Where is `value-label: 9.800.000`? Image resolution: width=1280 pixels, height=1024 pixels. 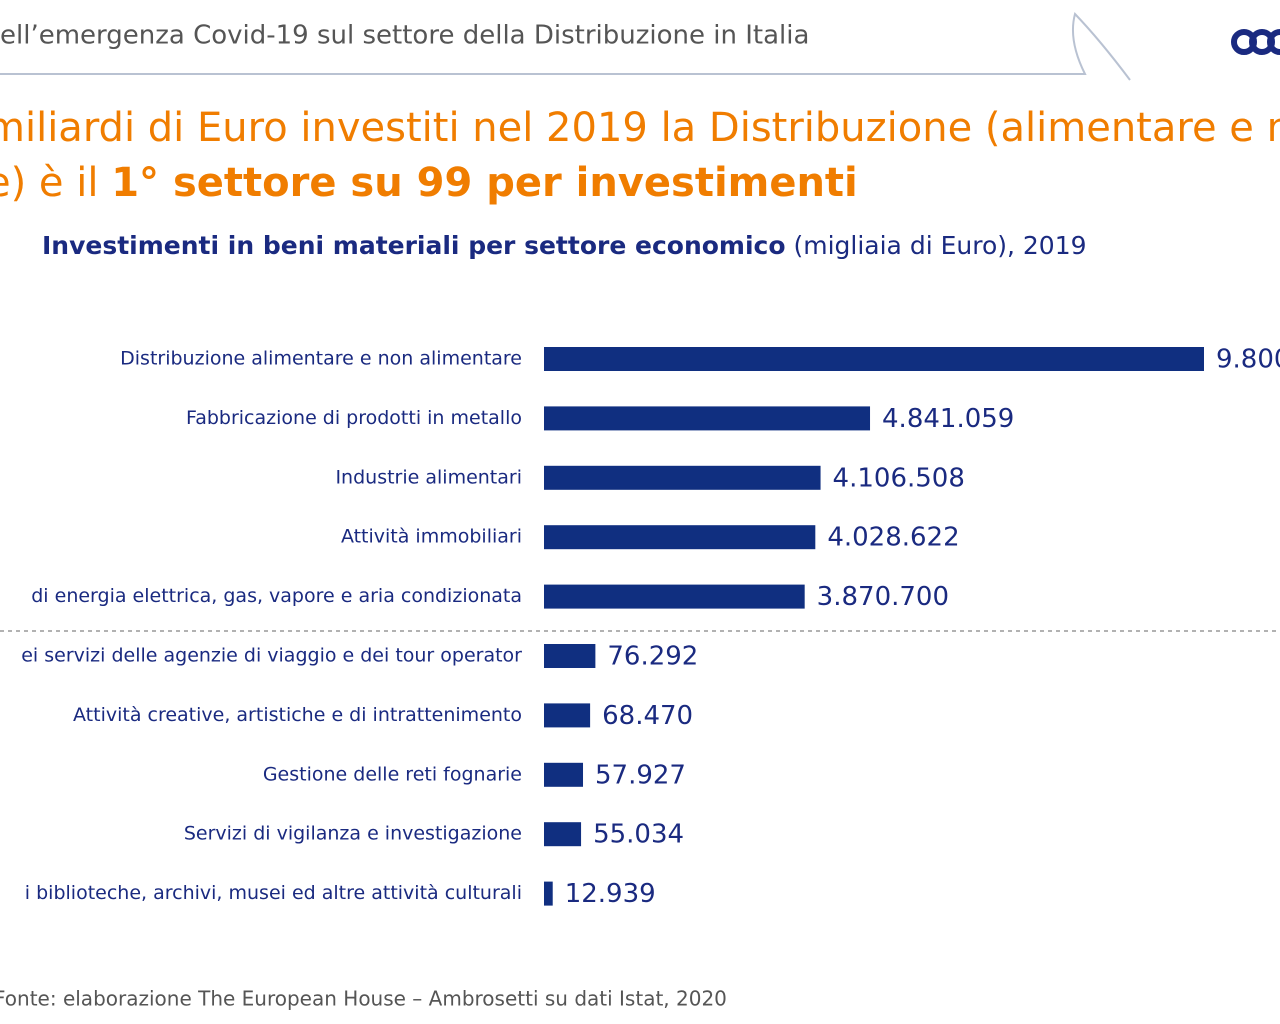
value-label: 9.800.000 is located at coordinates (1248, 360).